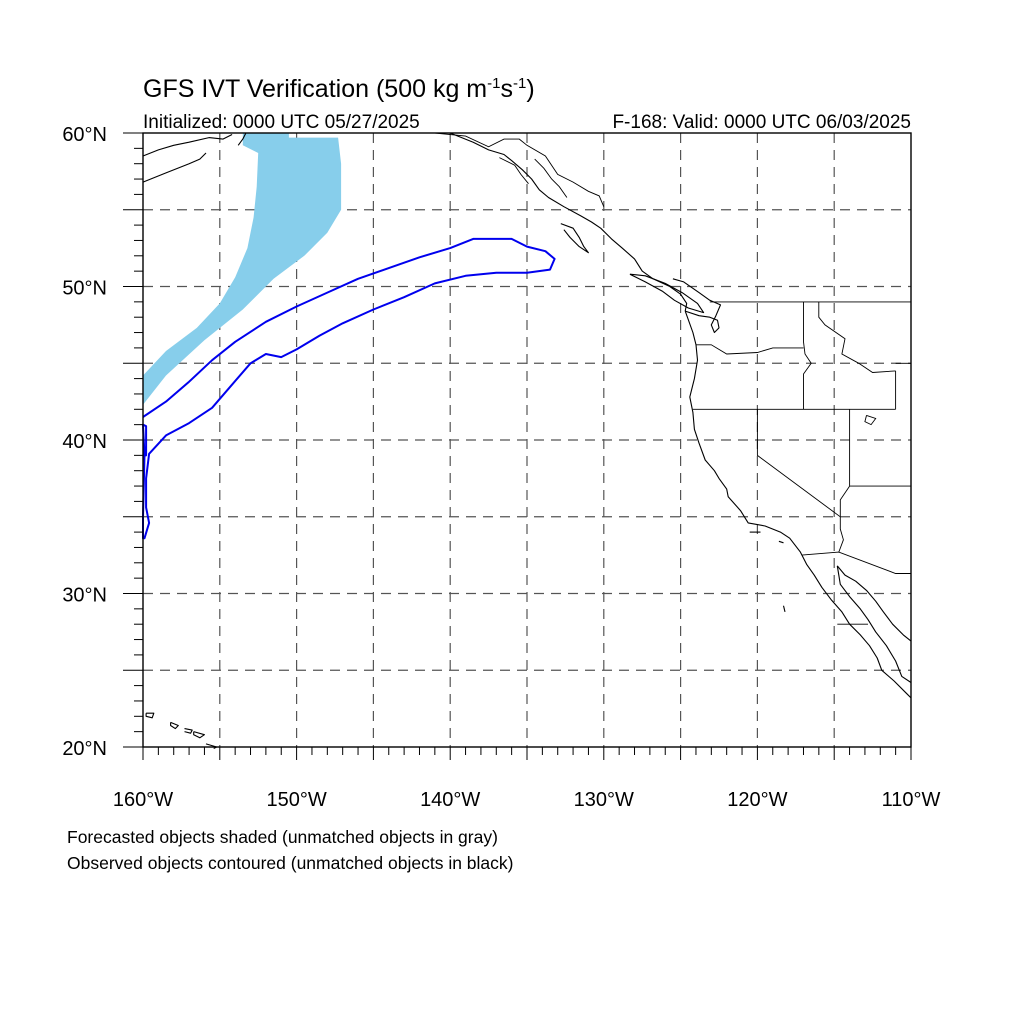 The height and width of the screenshot is (1024, 1024). I want to click on lat-tick-label: 40°N, so click(84, 442).